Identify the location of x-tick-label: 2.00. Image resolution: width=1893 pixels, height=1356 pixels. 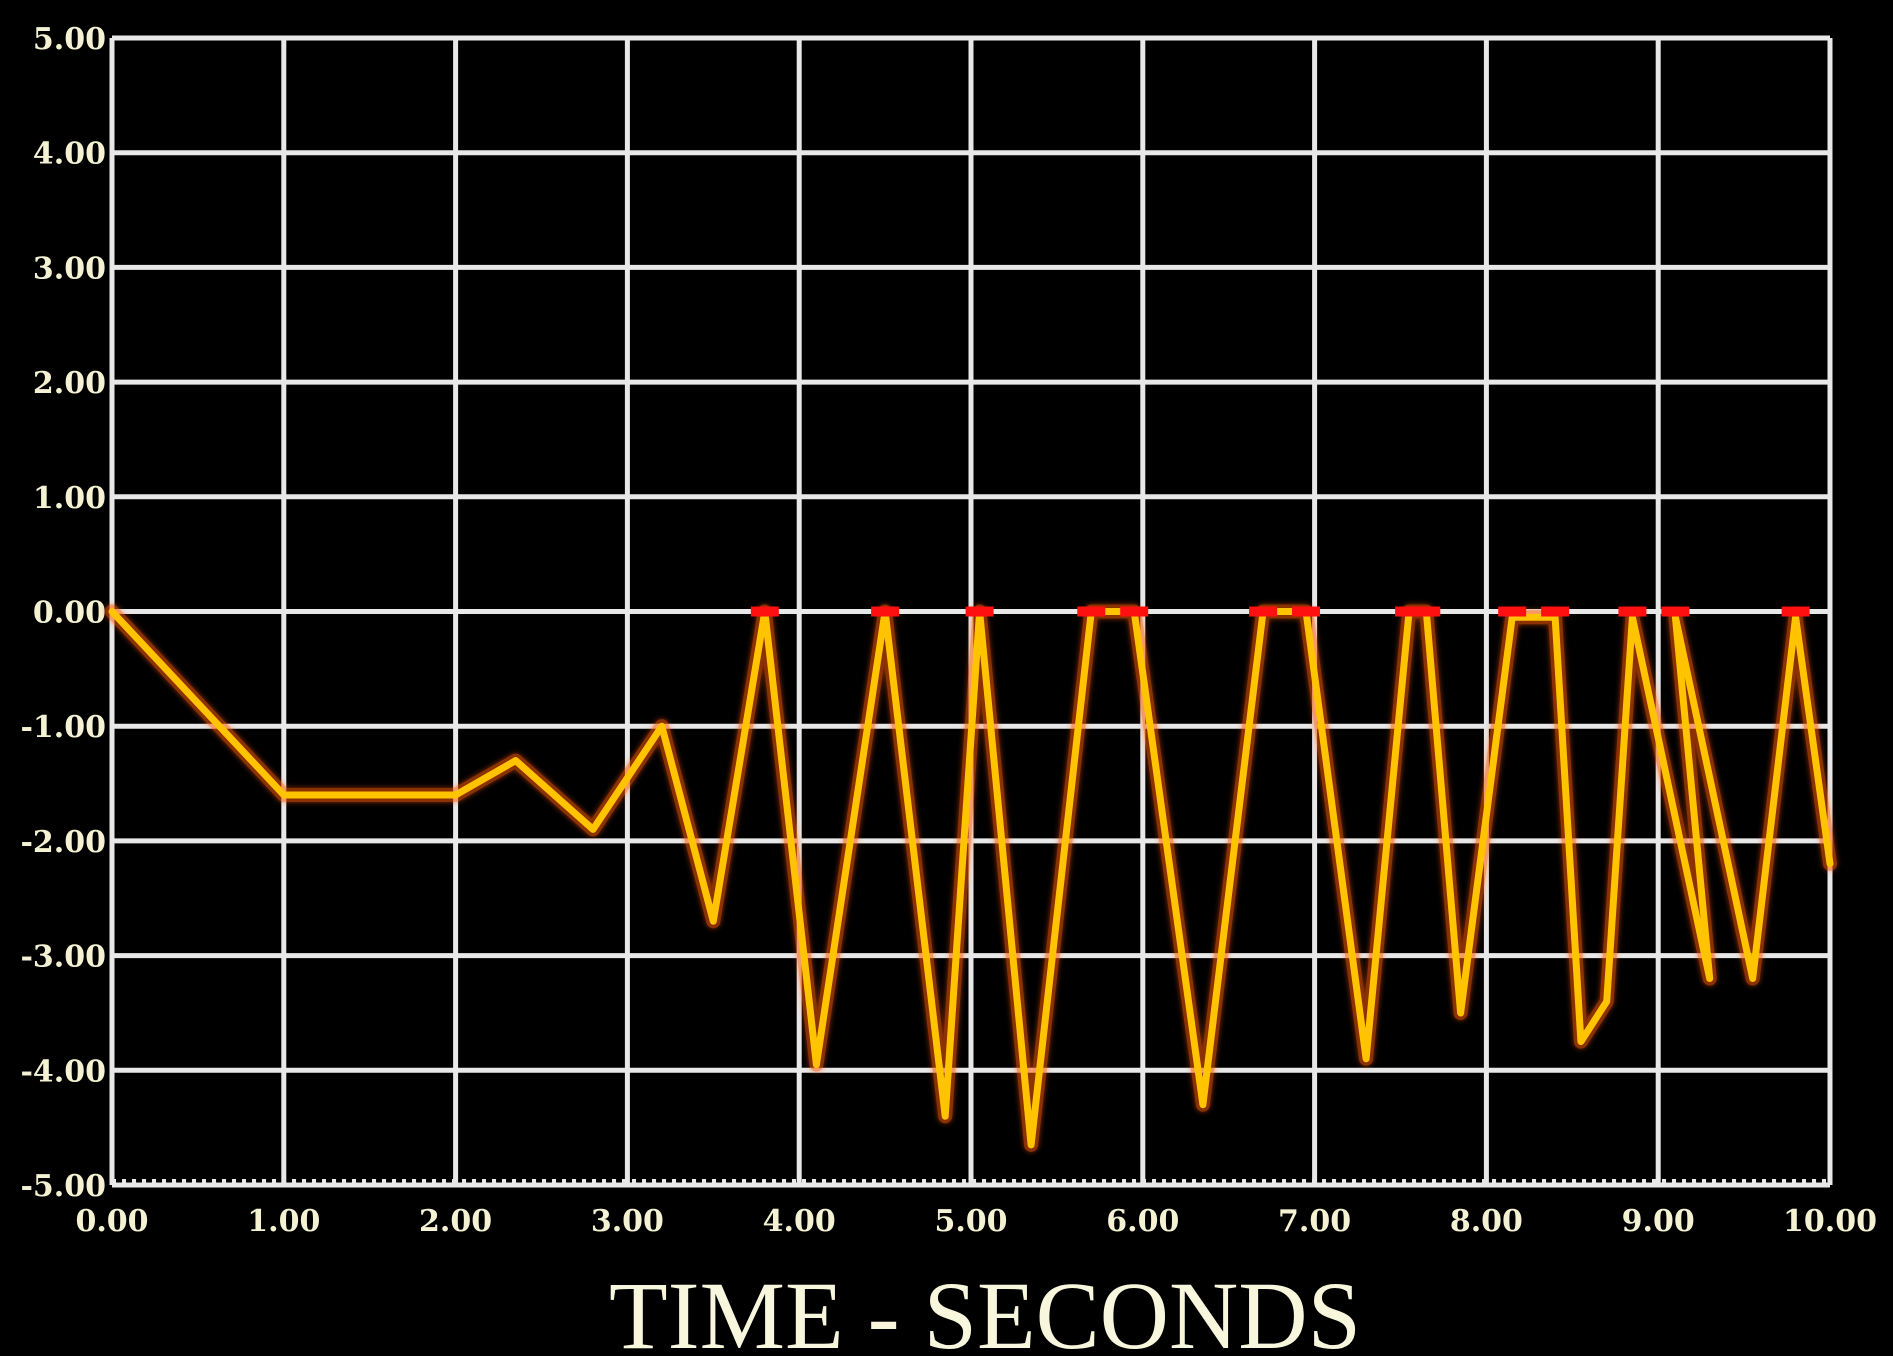
(455, 1221).